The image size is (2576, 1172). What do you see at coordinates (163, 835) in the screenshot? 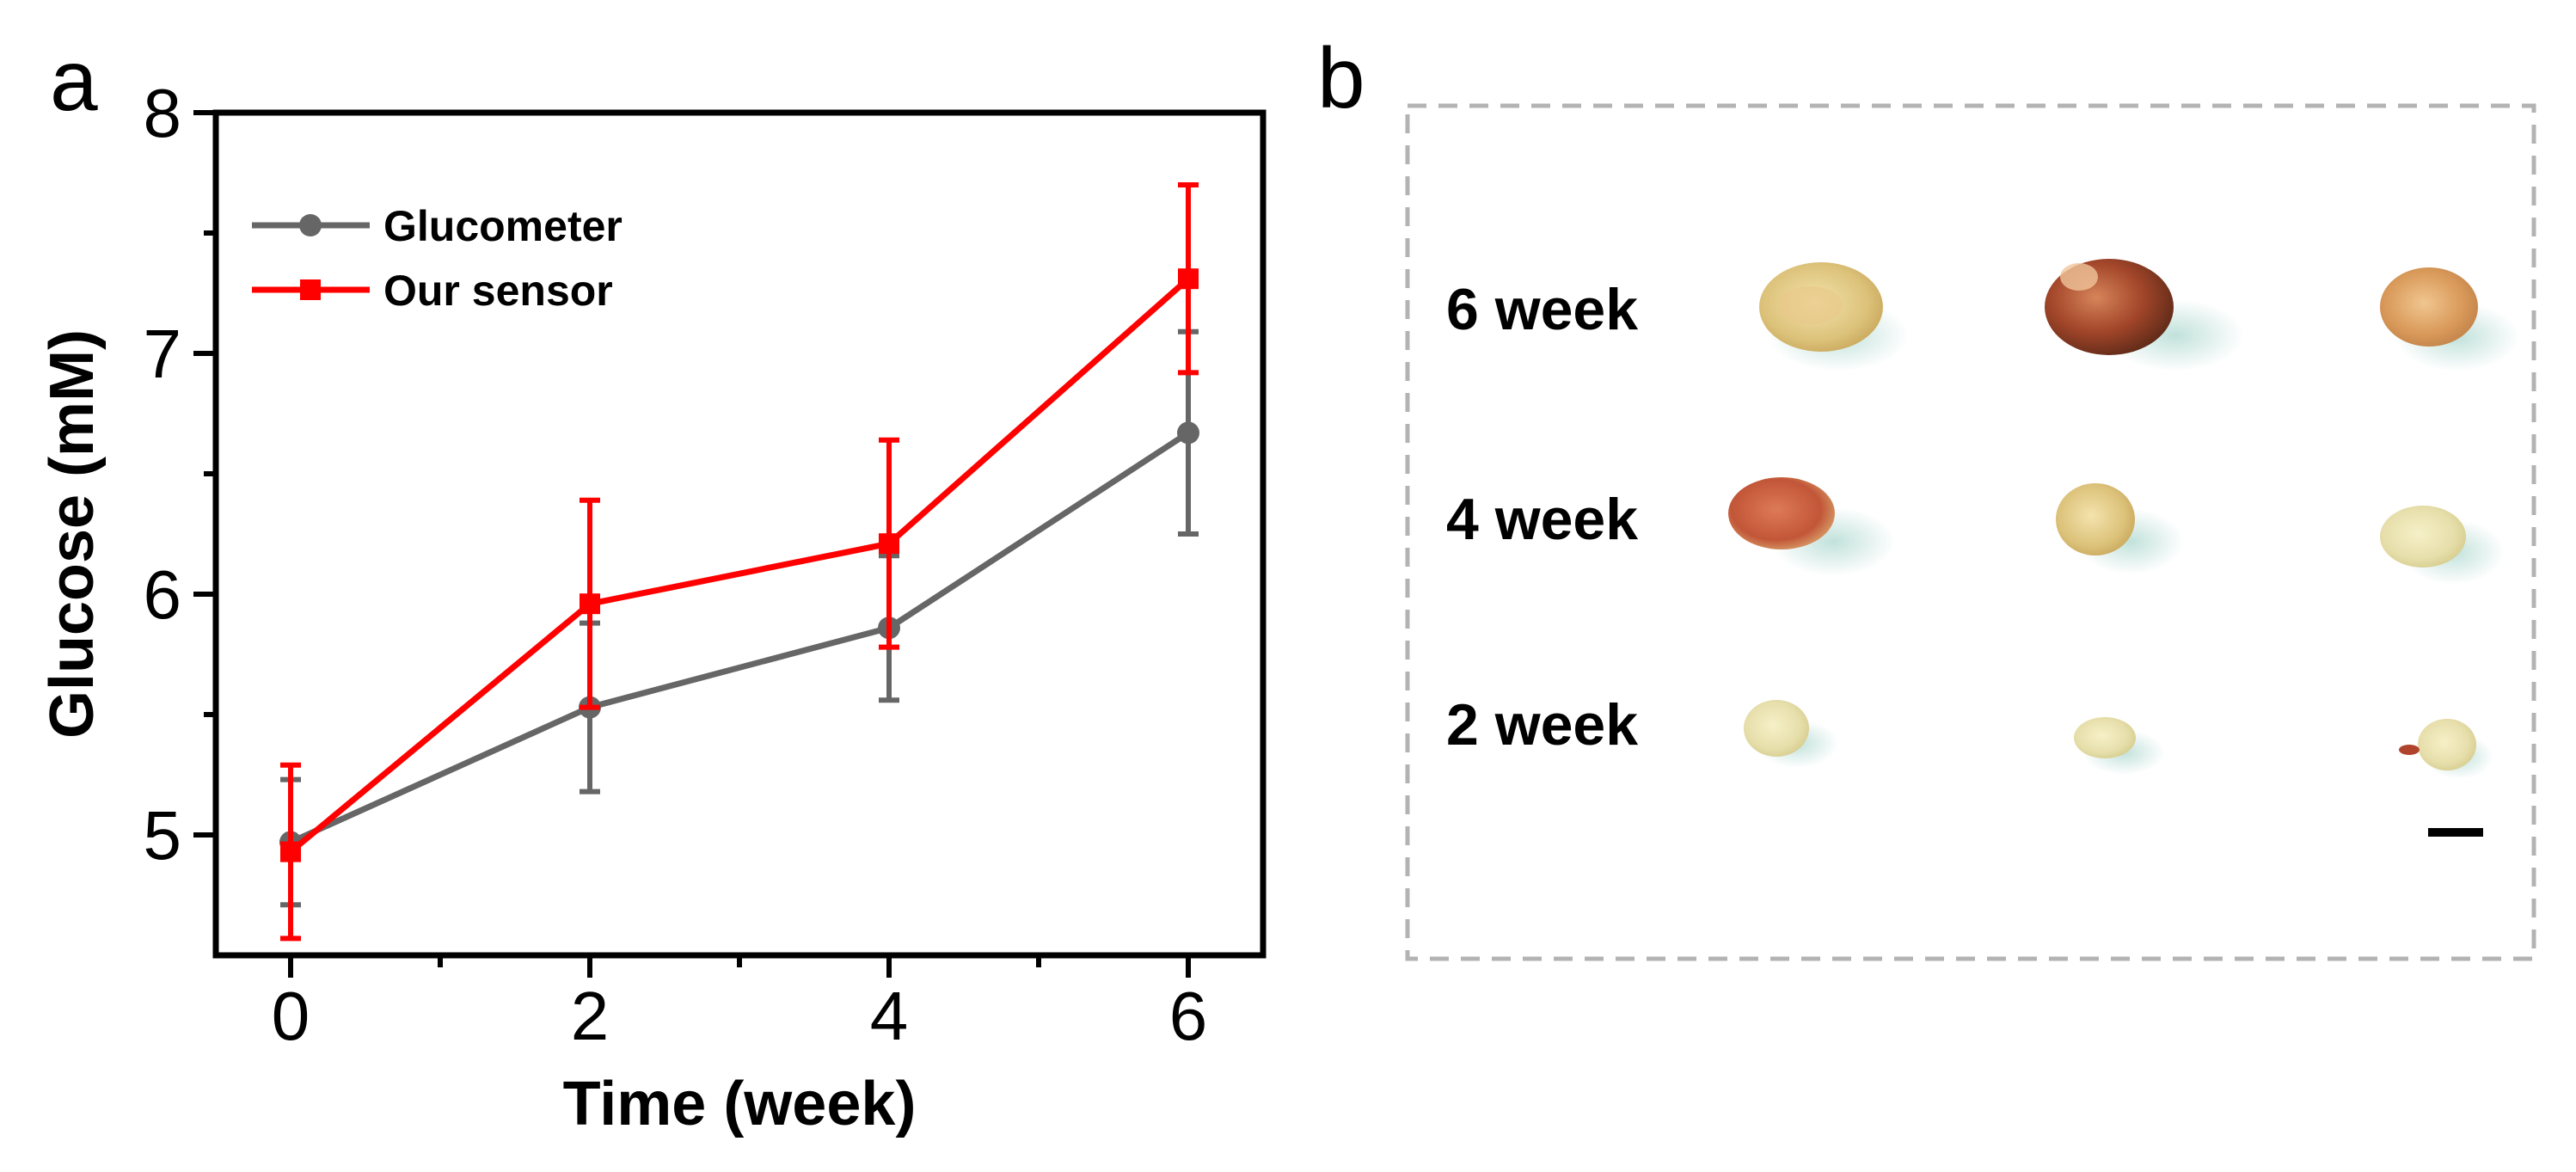
I see `y-tick-label: 5` at bounding box center [163, 835].